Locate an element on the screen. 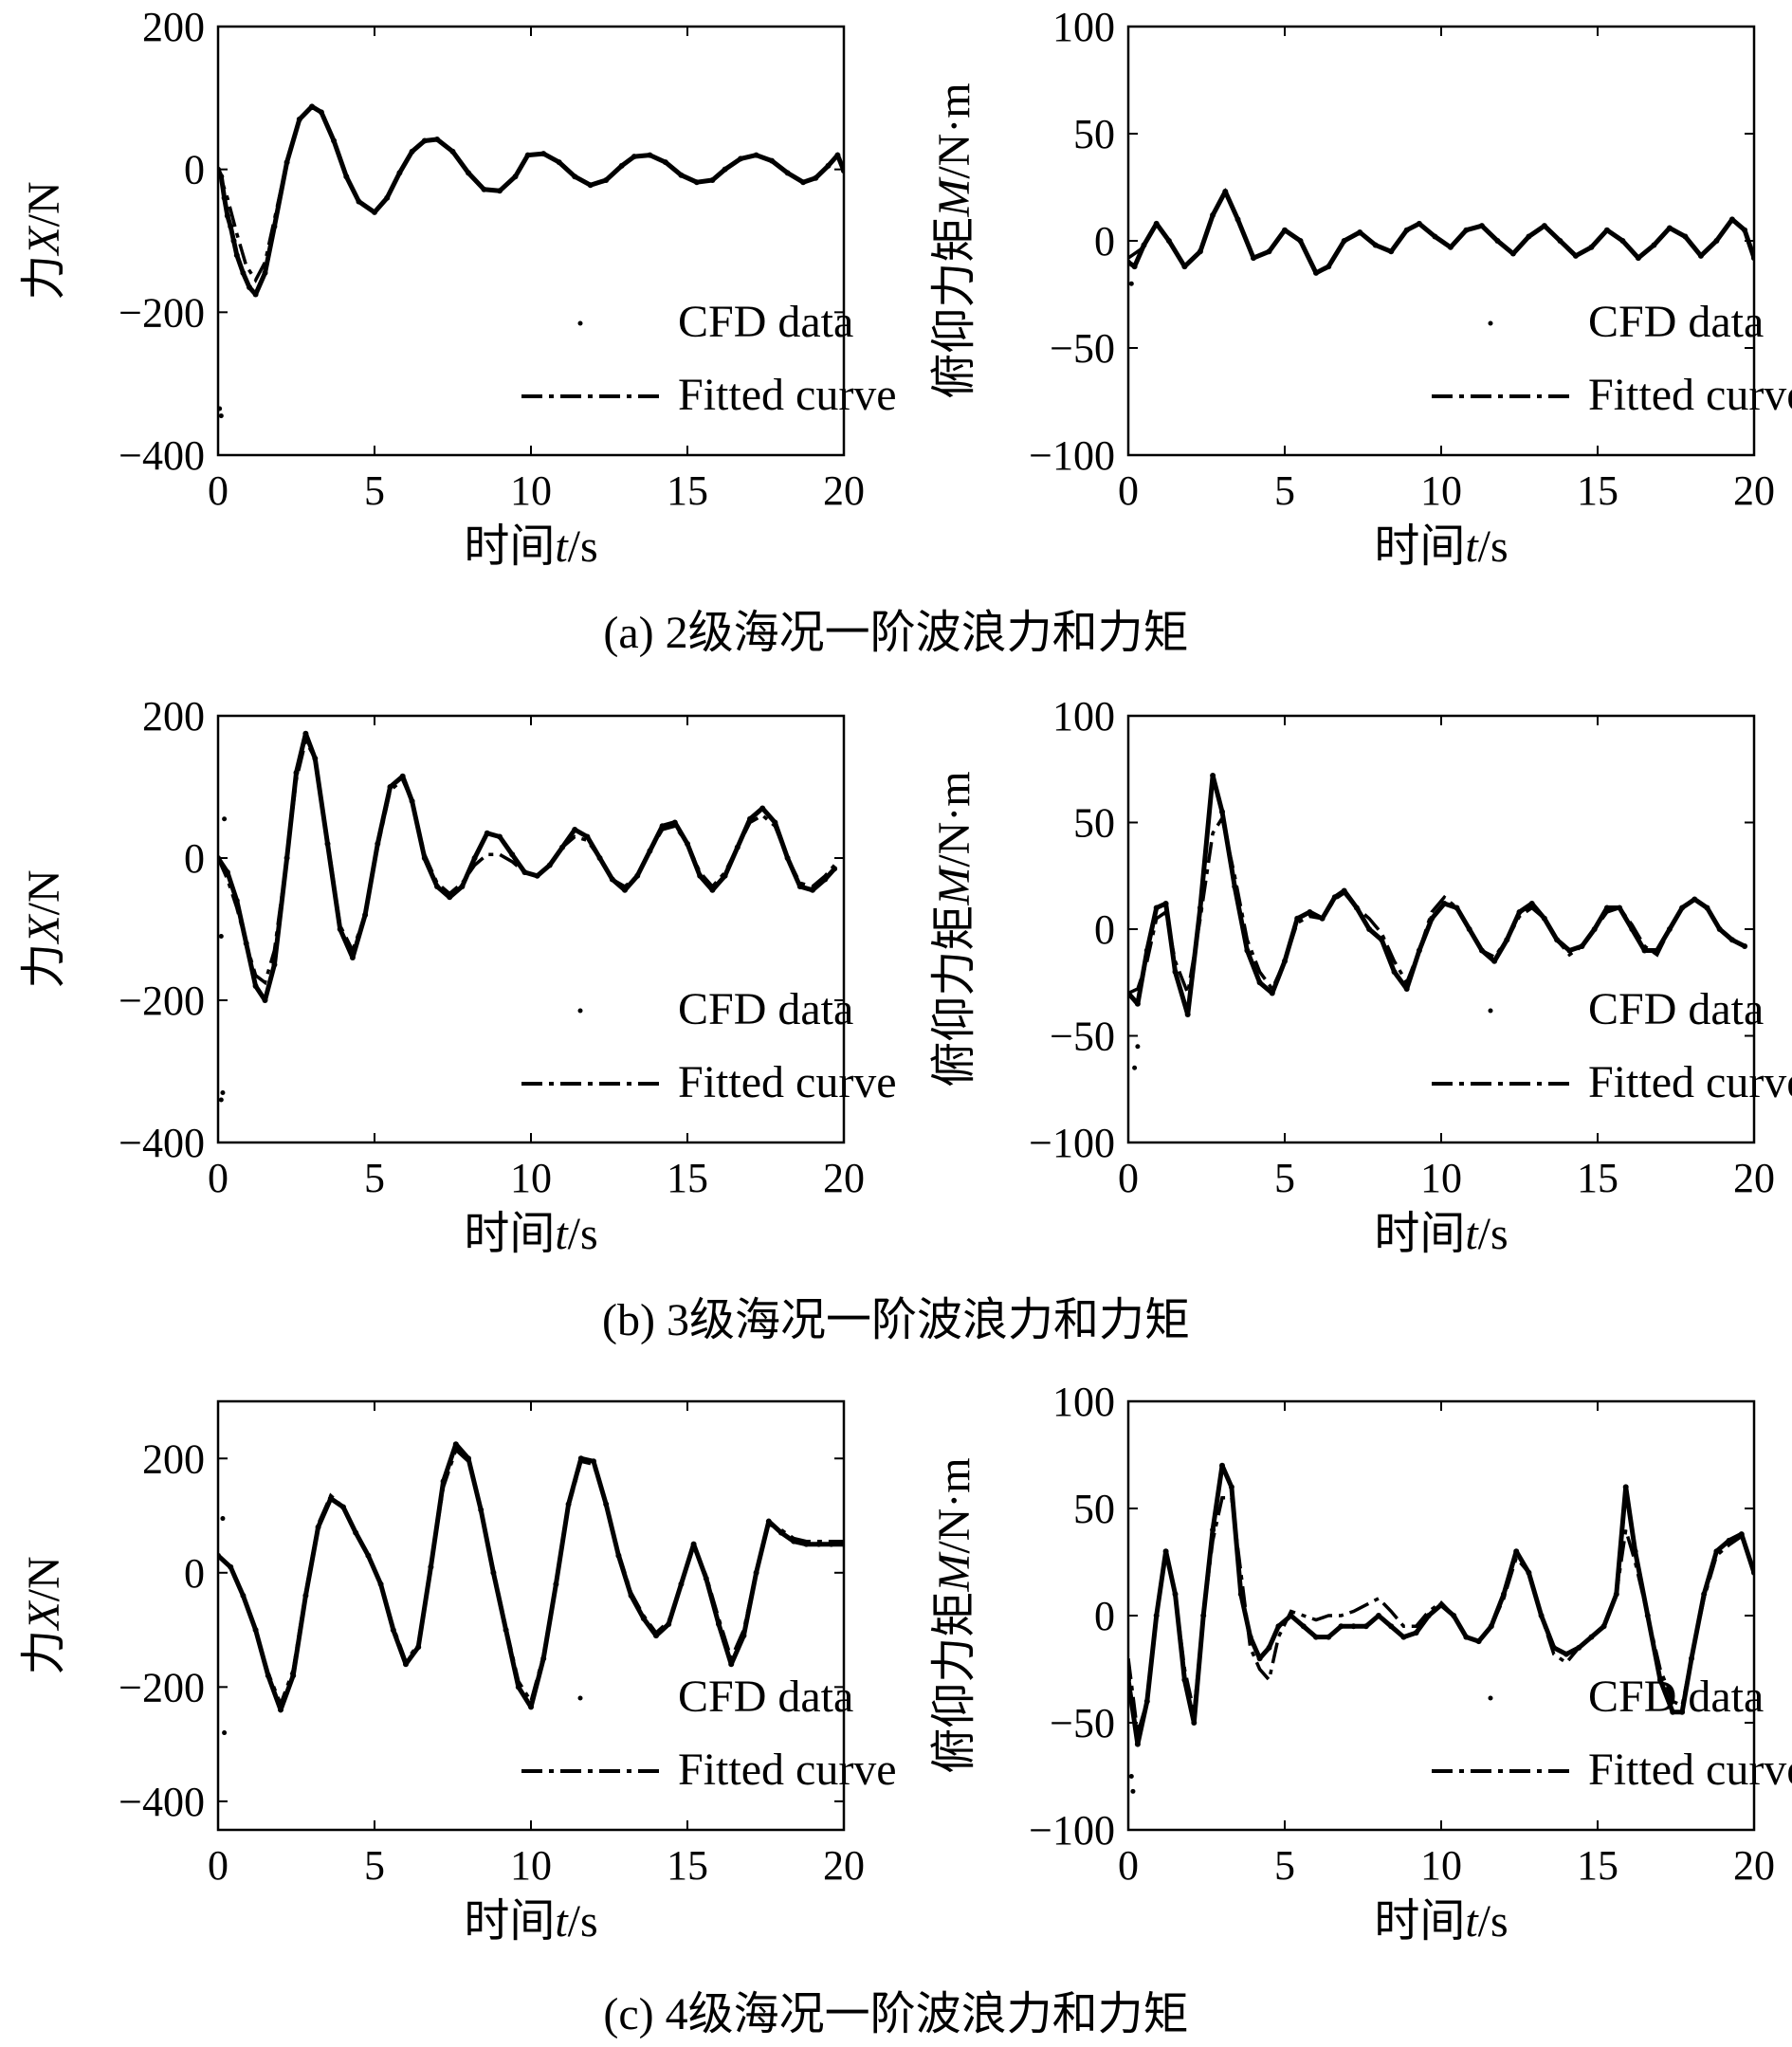 This screenshot has width=1792, height=2047. y-tick-label: −50 is located at coordinates (1082, 1037).